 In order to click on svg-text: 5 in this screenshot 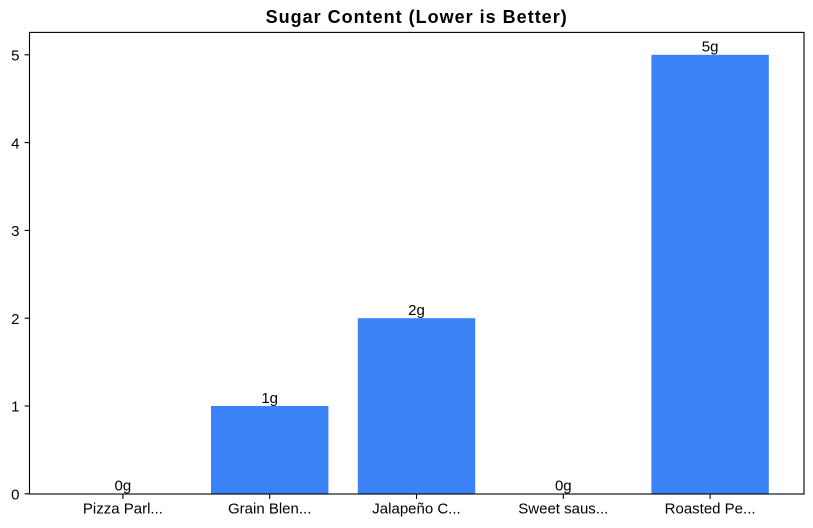, I will do `click(15, 56)`.